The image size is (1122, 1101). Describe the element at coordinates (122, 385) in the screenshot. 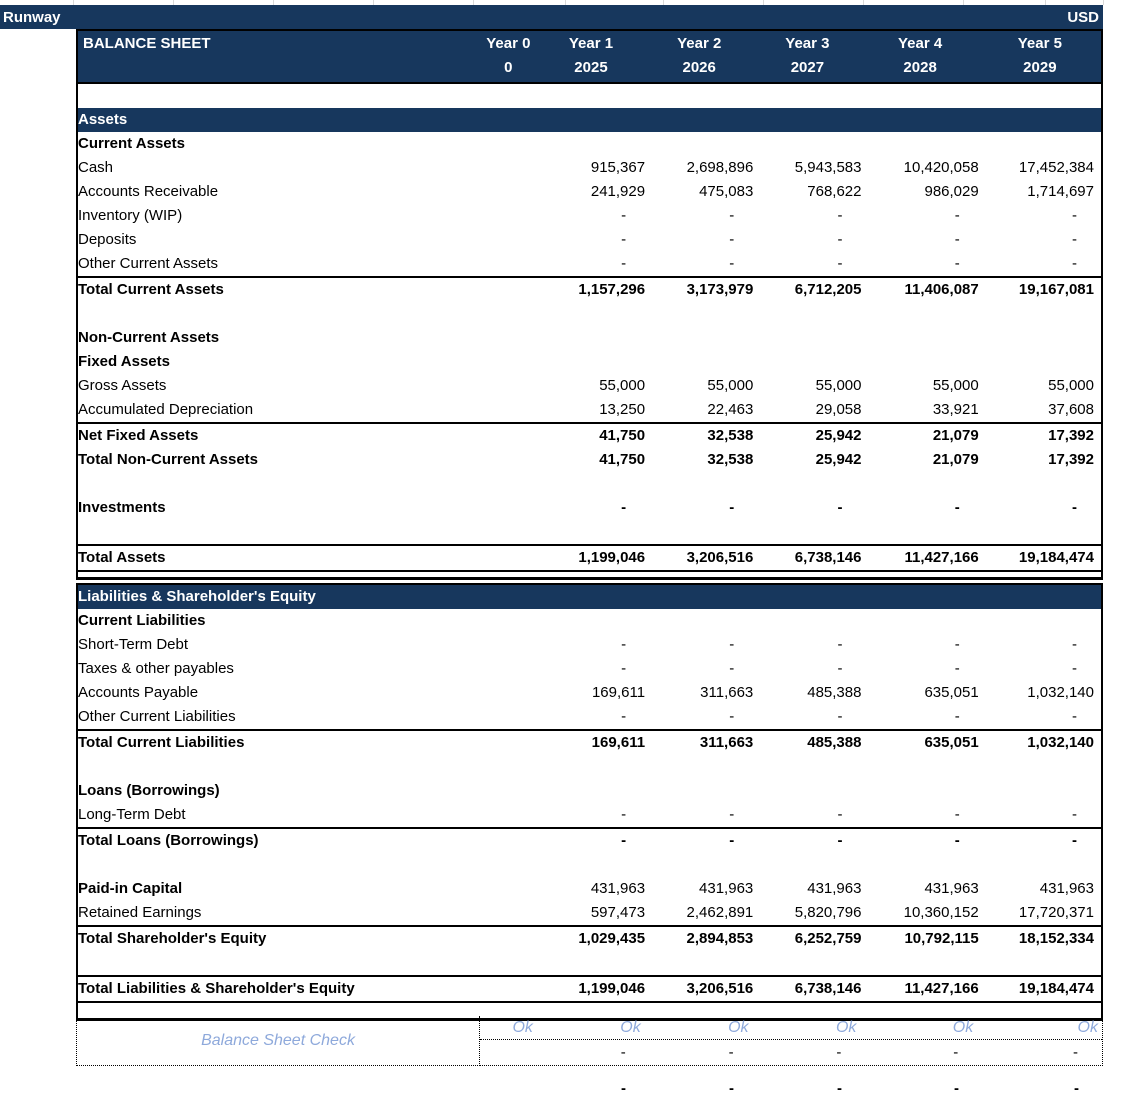

I see `row-label: Gross Assets` at that location.